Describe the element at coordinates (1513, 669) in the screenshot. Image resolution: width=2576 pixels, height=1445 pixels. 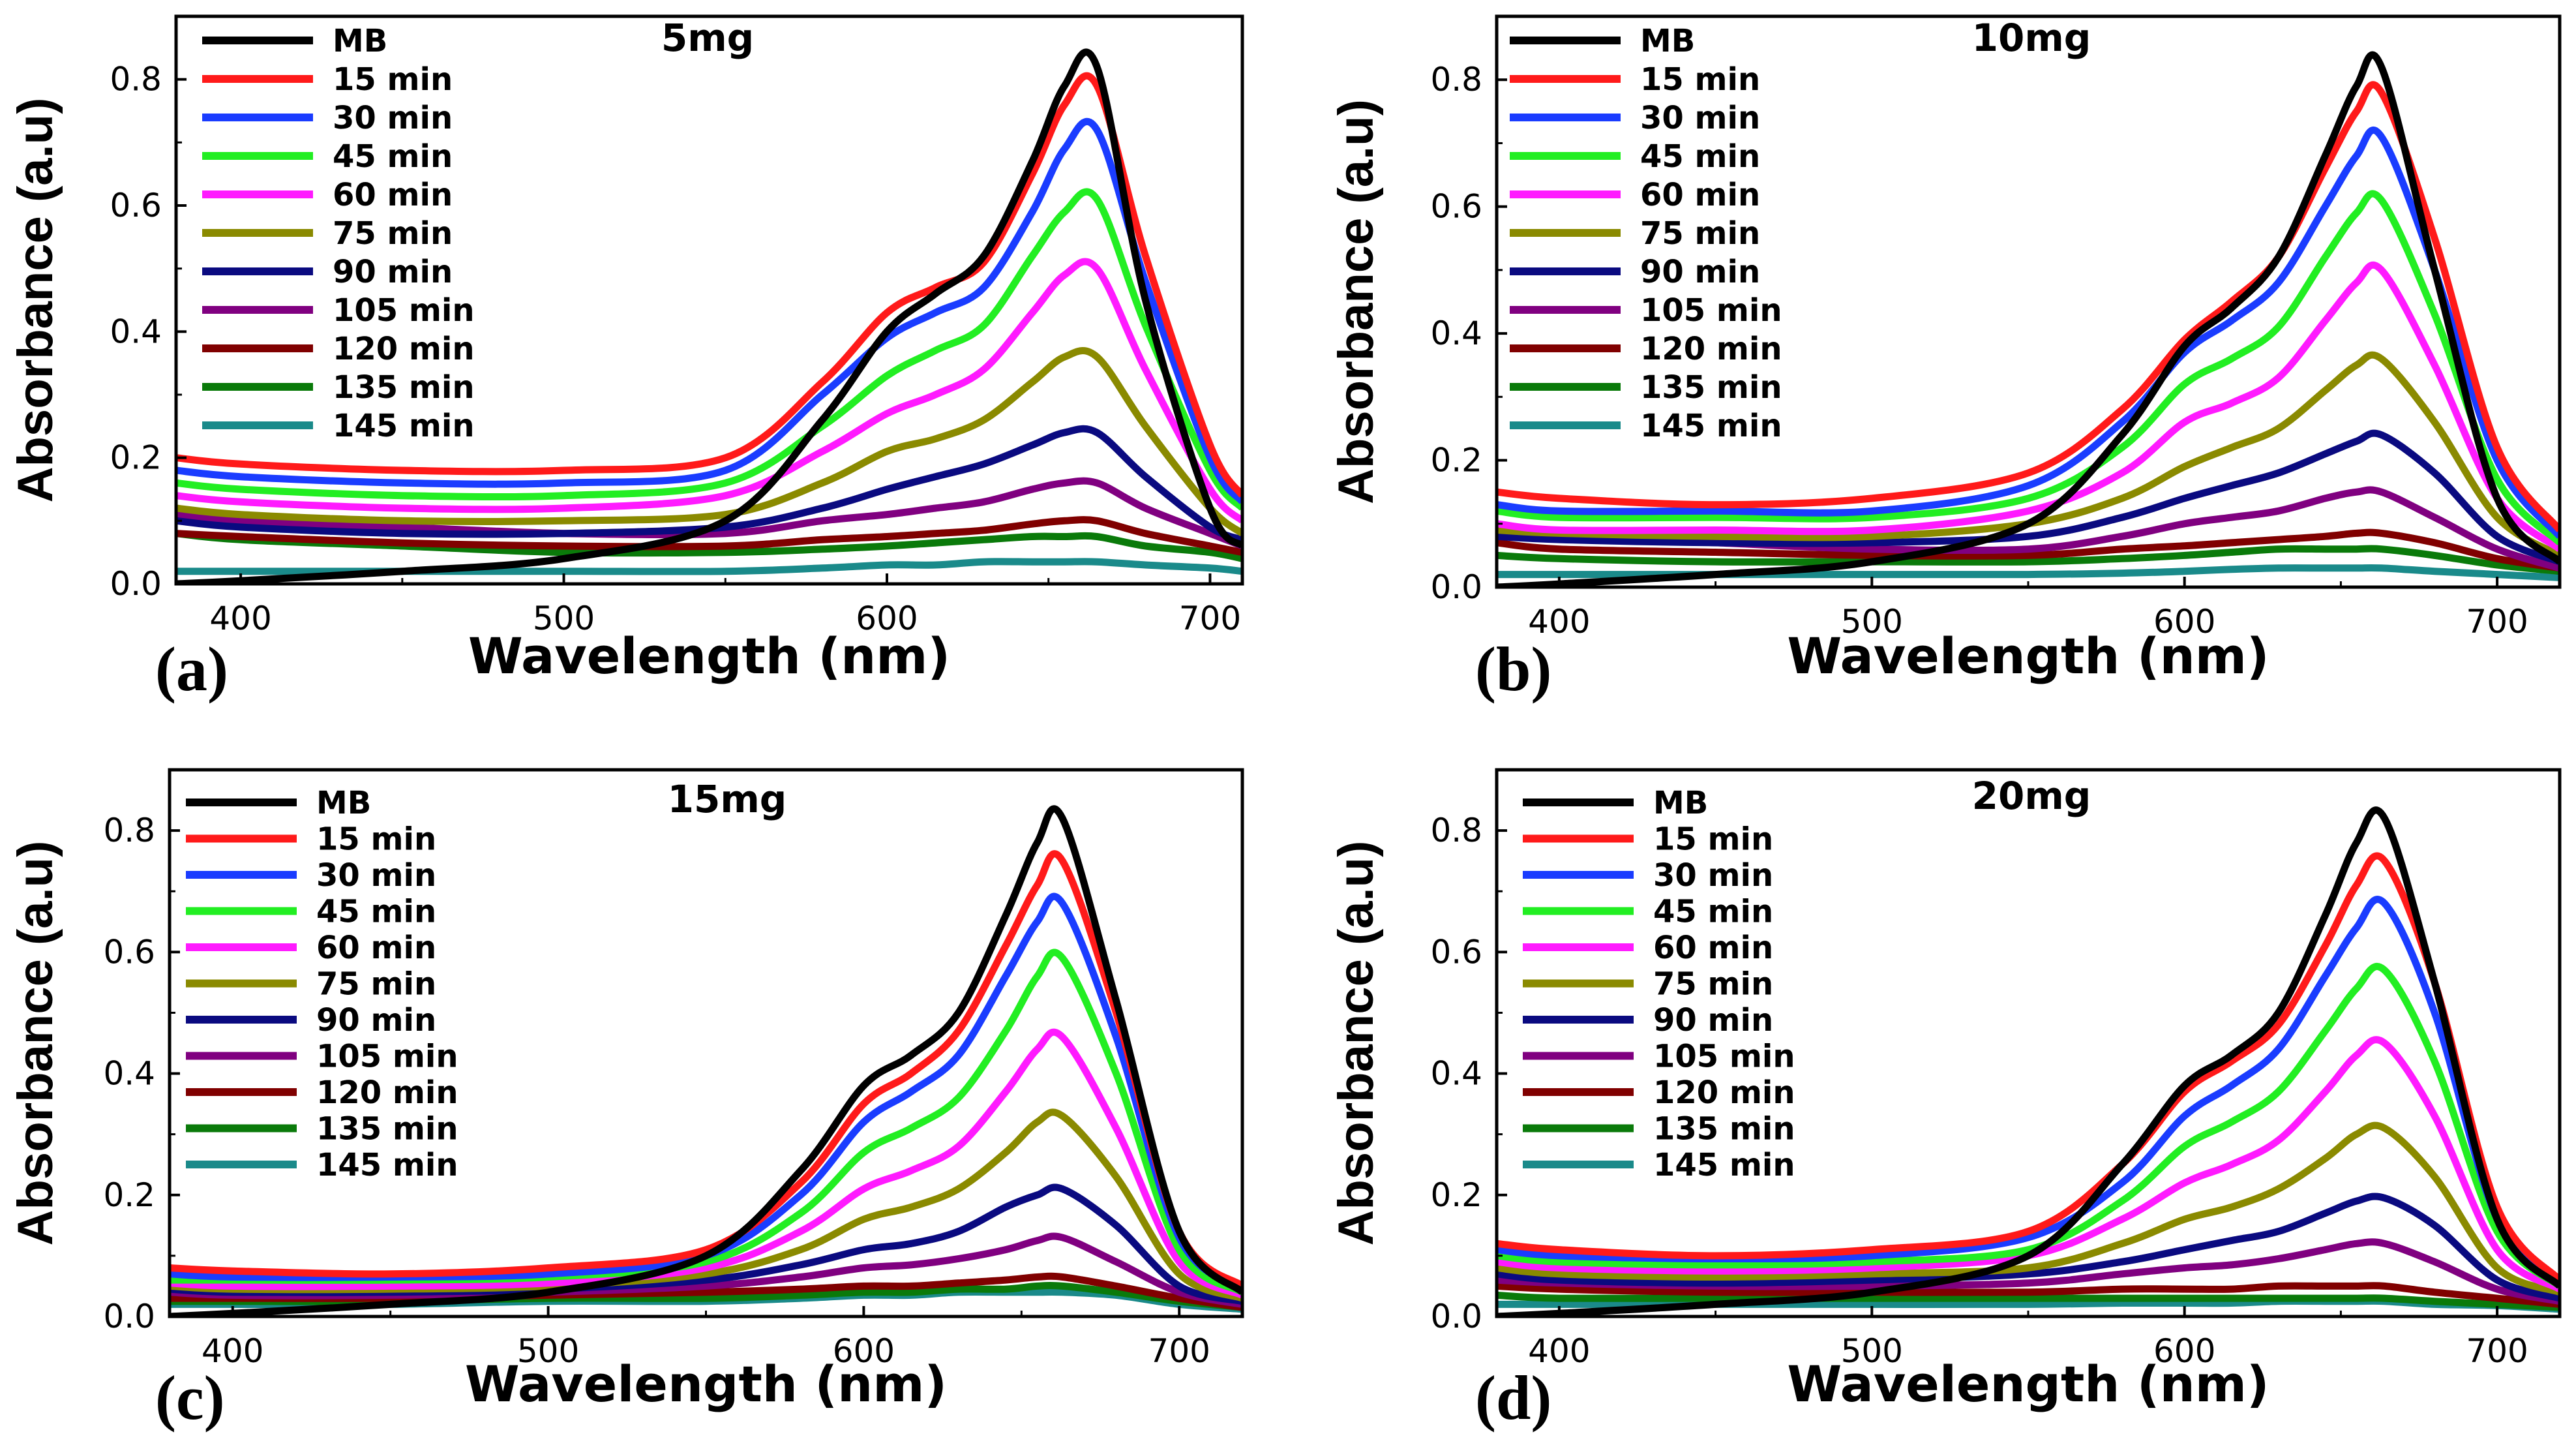
I see `panel-label: (b)` at that location.